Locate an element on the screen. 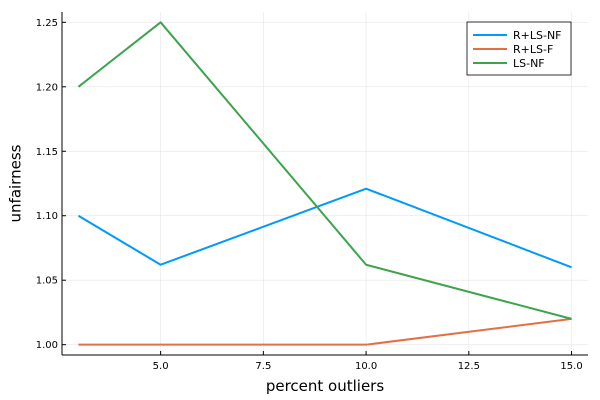 The height and width of the screenshot is (400, 600). y-tick-label: 1.05 is located at coordinates (47, 281).